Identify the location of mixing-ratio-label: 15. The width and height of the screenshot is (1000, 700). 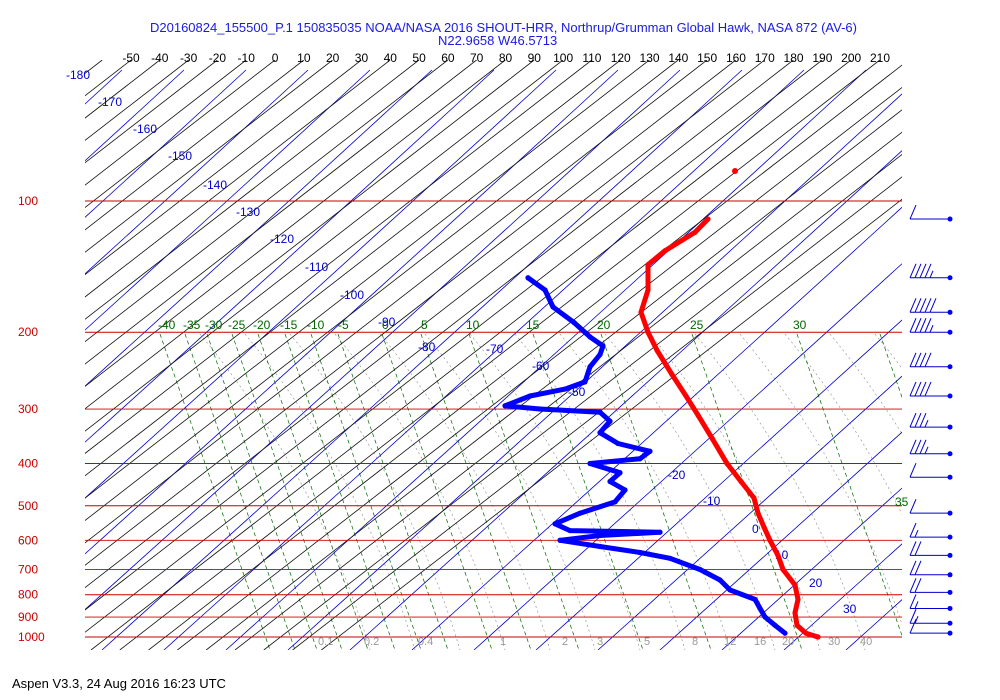
(533, 325).